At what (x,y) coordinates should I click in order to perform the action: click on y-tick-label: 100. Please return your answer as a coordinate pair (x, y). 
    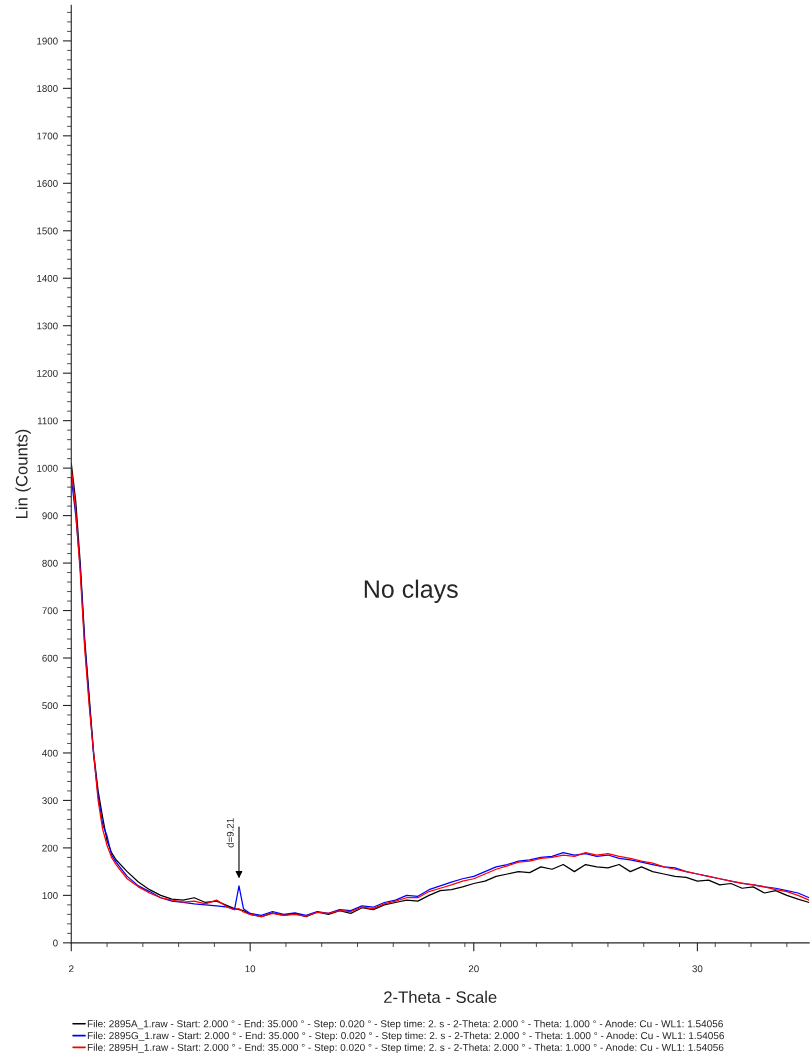
    Looking at the image, I should click on (50, 895).